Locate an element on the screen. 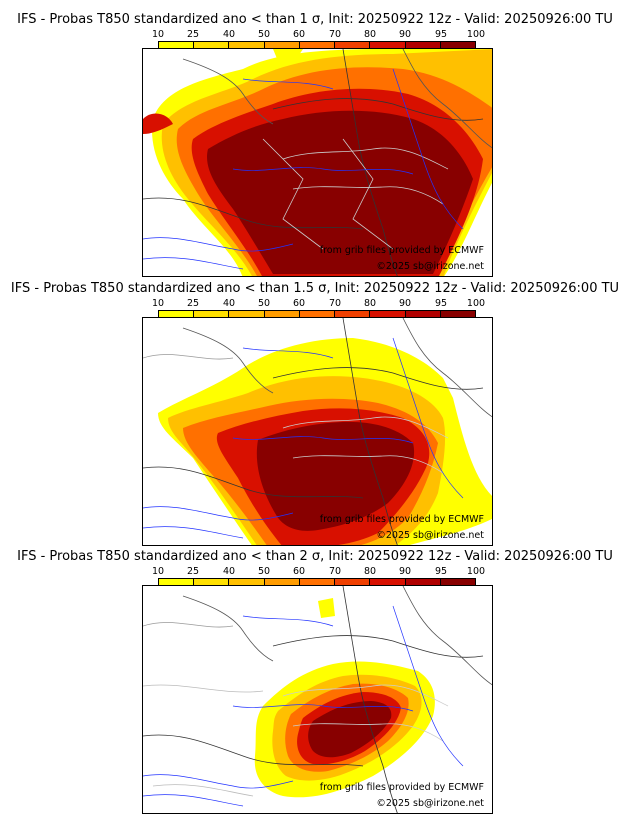 The image size is (630, 828). colorbar is located at coordinates (317, 583).